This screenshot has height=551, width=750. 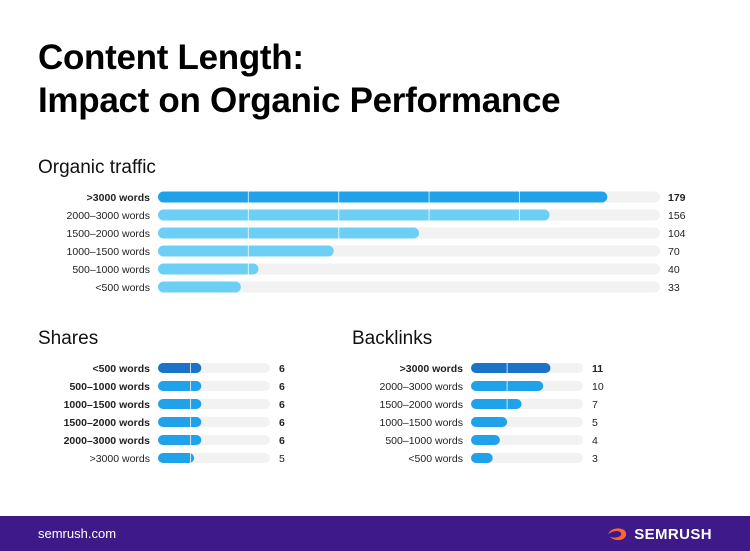 I want to click on data-label: 10, so click(x=598, y=387).